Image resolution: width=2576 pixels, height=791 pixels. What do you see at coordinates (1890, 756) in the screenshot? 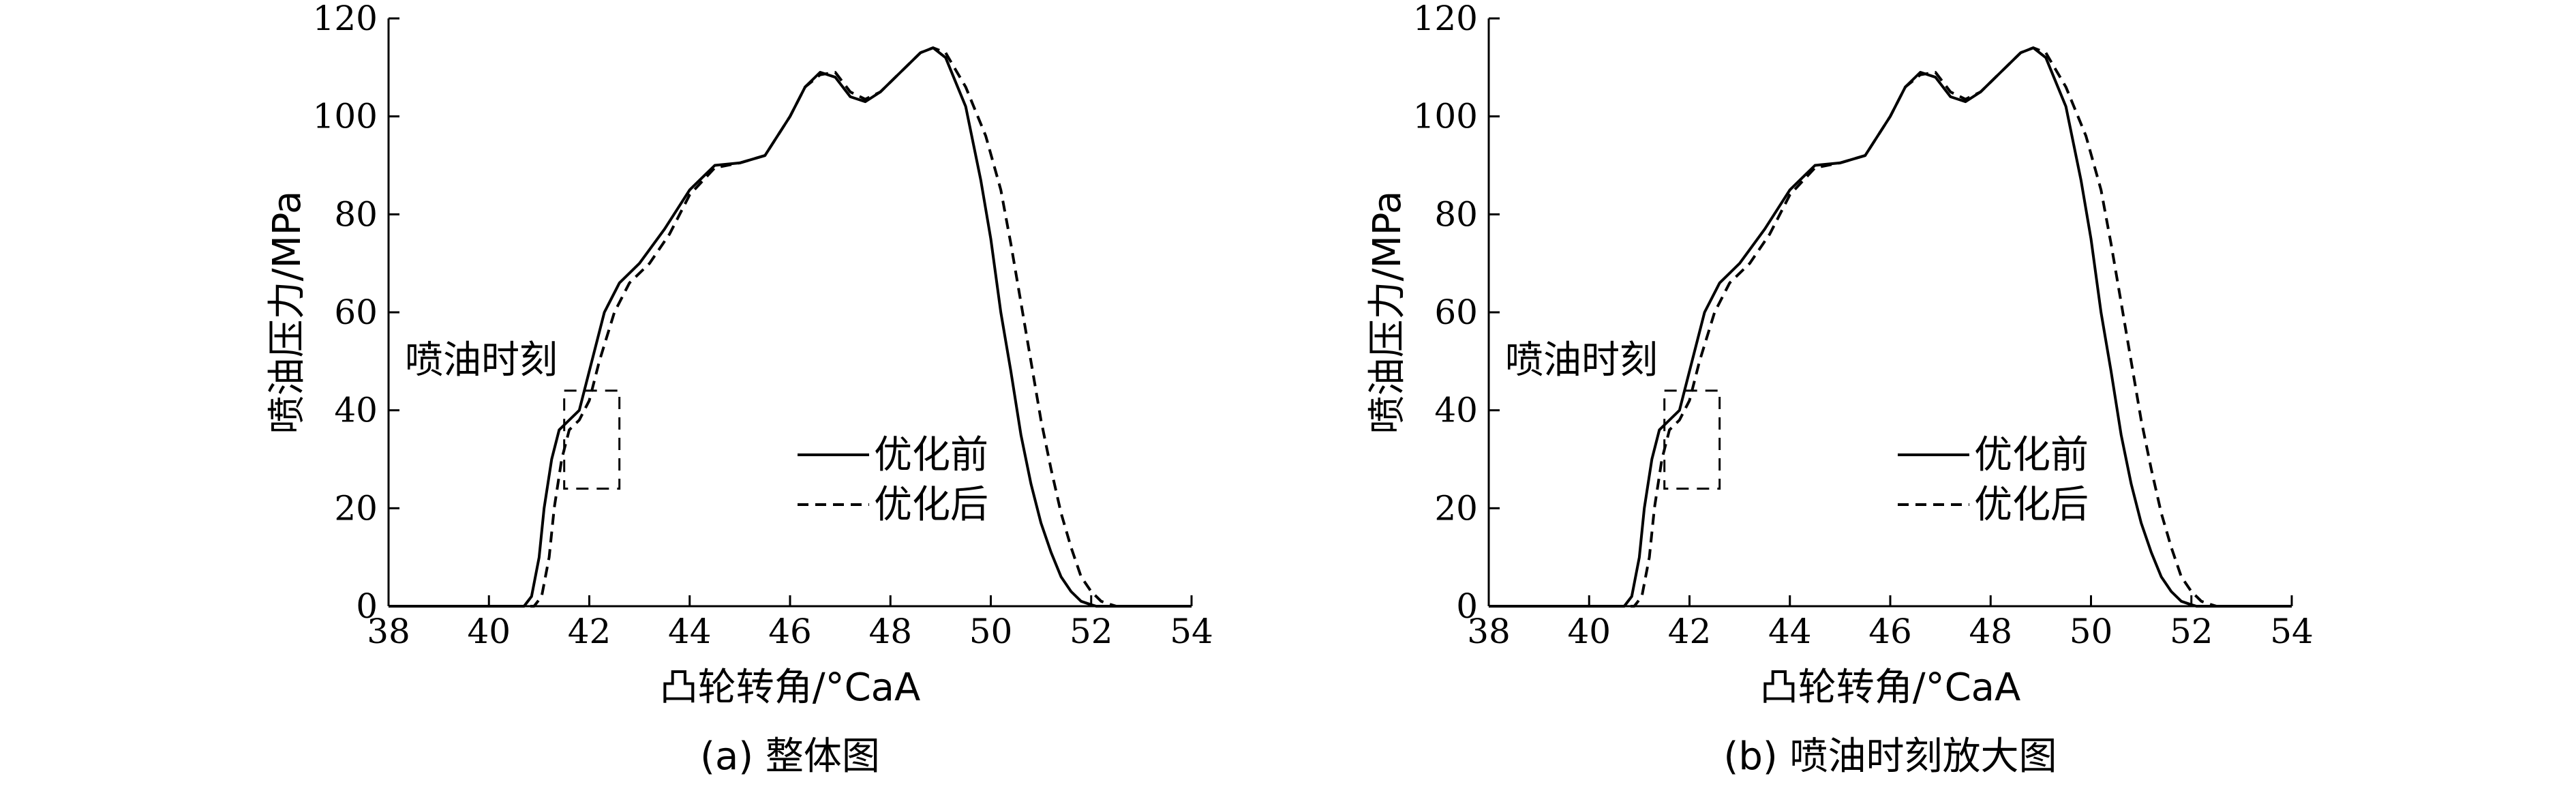
I see `panel-caption: (b) 喷油时刻放大图` at bounding box center [1890, 756].